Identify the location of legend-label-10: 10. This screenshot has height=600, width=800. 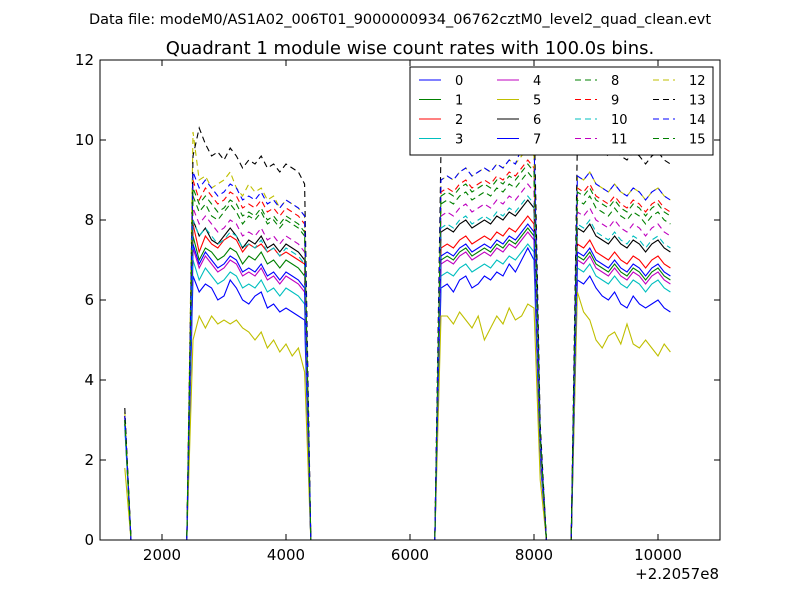
(619, 120).